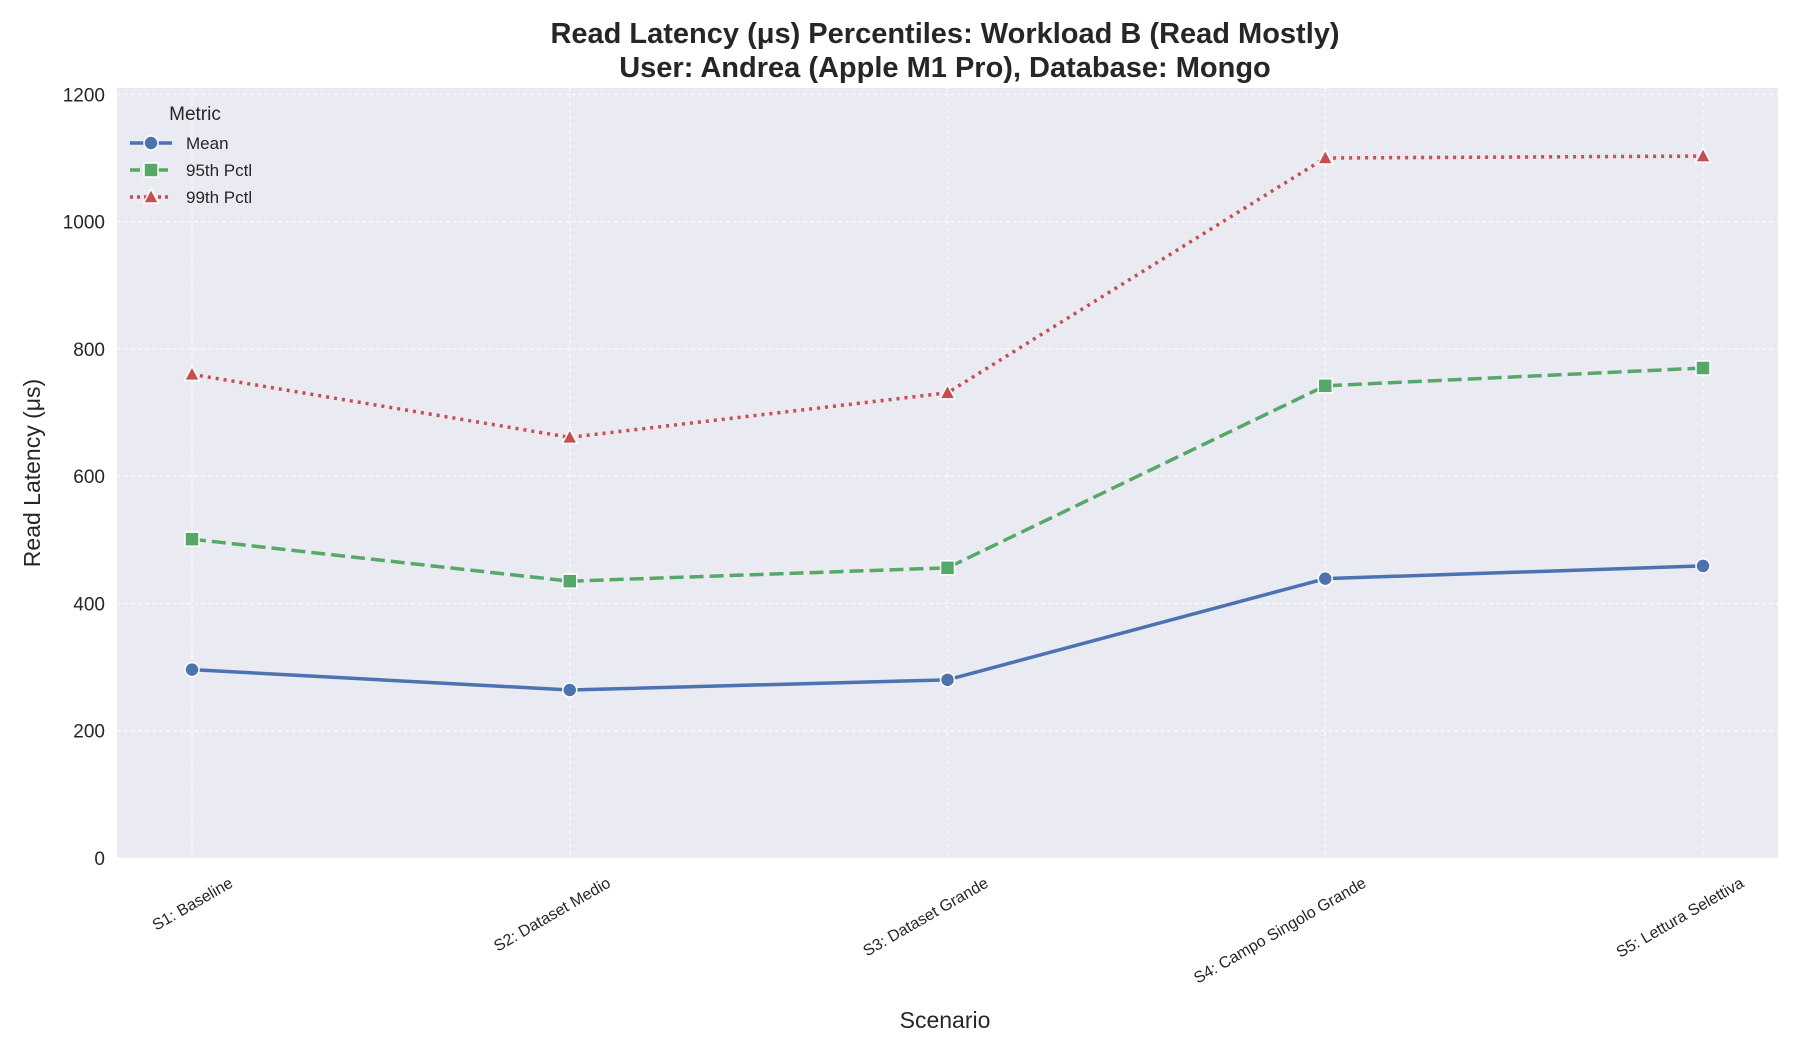 This screenshot has height=1050, width=1800. I want to click on y-axis-ticks: 0 200 400 600 800 1000 1200, so click(84, 477).